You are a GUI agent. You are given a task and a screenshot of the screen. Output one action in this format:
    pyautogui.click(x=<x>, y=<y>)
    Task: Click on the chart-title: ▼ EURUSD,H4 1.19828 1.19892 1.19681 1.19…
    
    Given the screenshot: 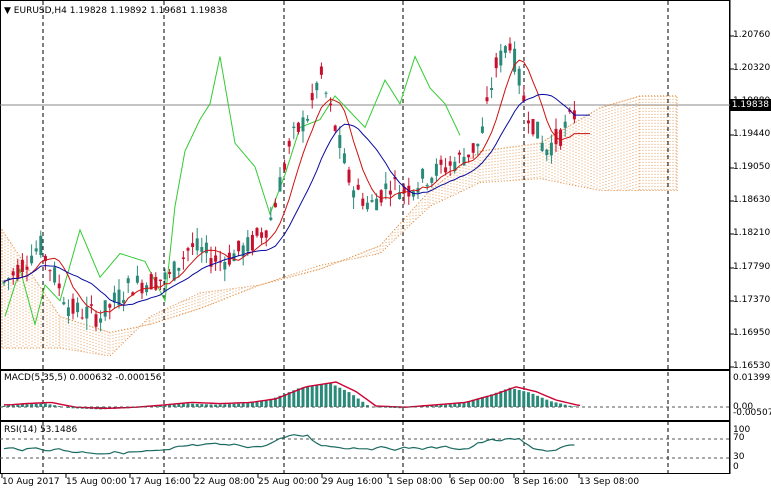 What is the action you would take?
    pyautogui.click(x=115, y=11)
    